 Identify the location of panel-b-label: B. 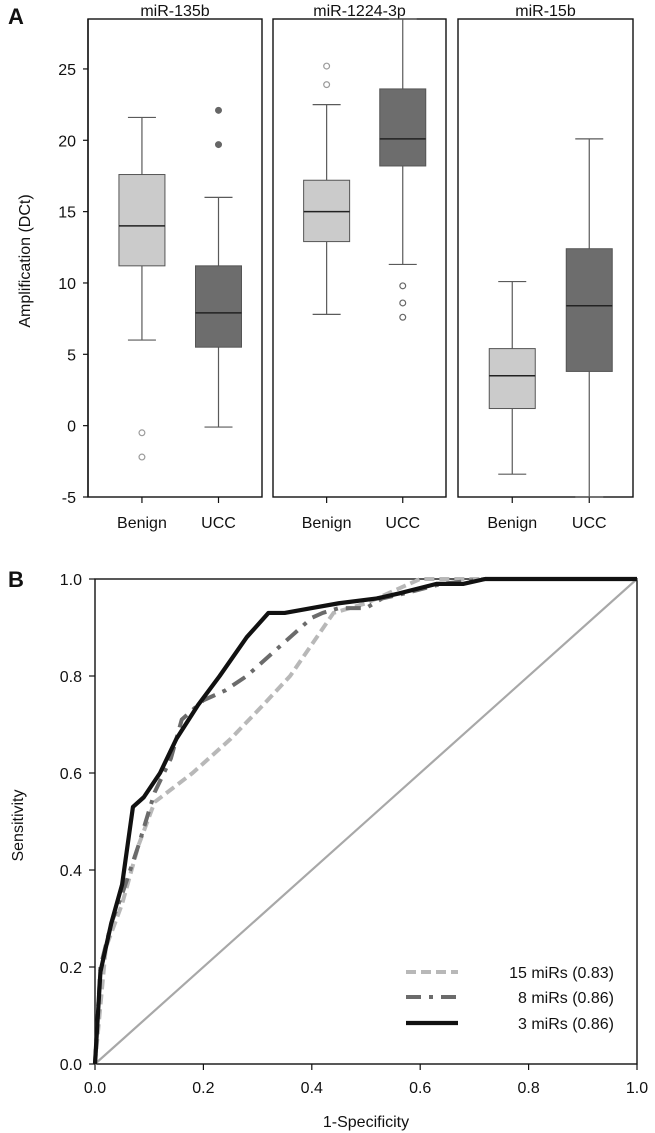
(16, 579).